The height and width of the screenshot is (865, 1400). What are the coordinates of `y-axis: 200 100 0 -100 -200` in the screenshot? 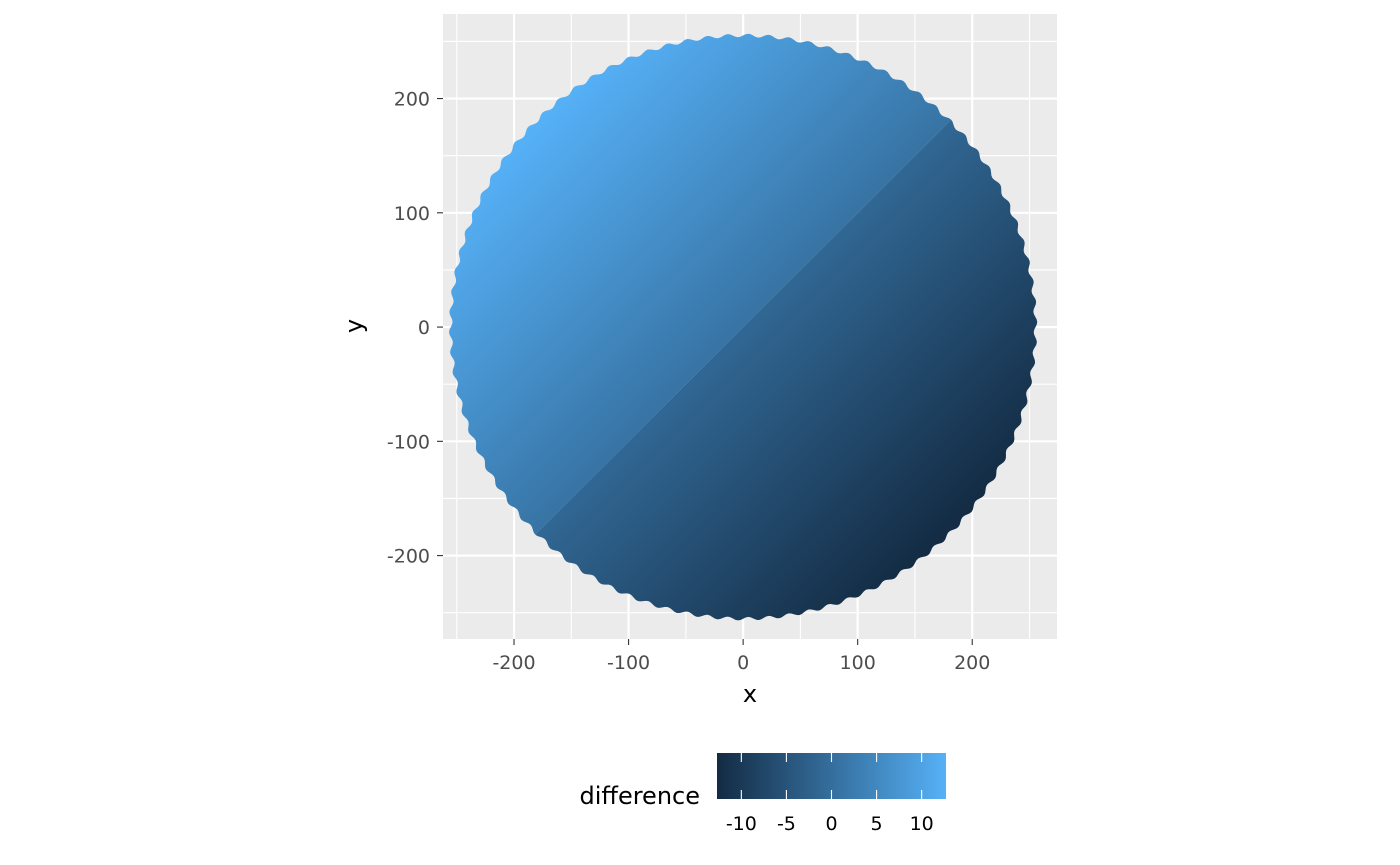 It's located at (415, 328).